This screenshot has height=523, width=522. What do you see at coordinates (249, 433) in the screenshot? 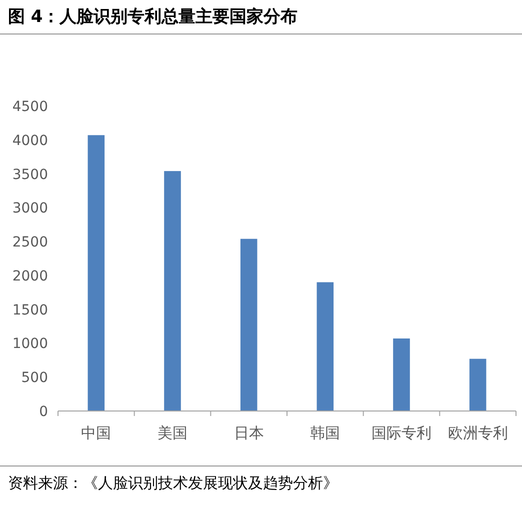
I see `x-tick-label: 日本` at bounding box center [249, 433].